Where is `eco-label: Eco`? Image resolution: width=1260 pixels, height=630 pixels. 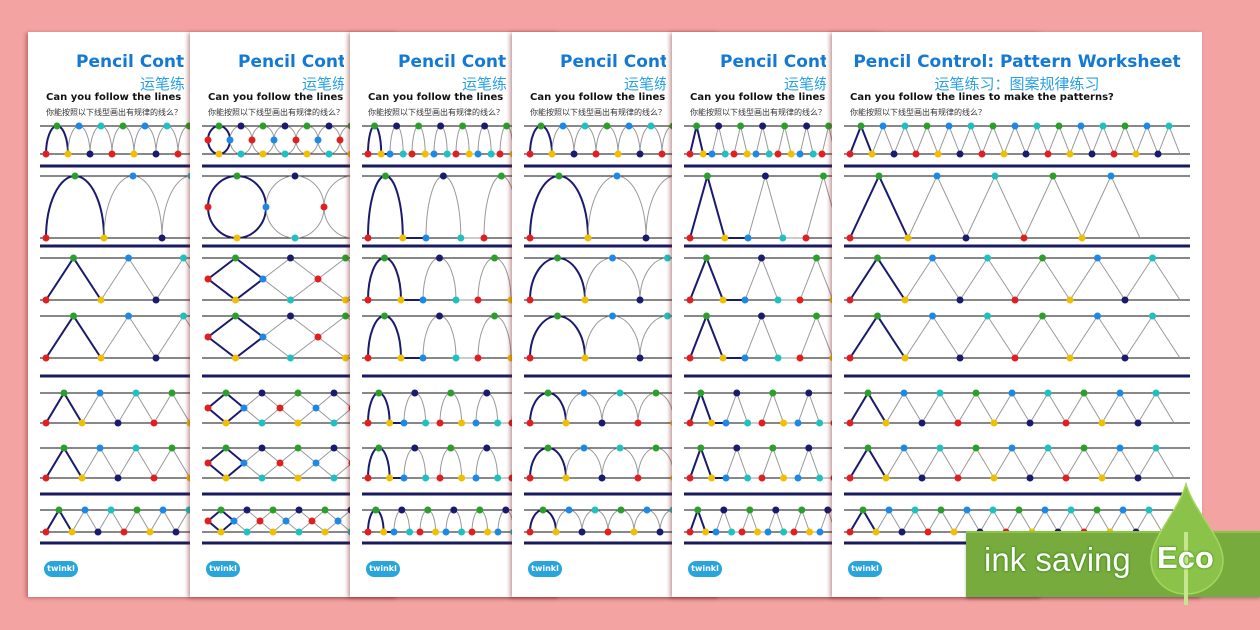
eco-label: Eco is located at coordinates (1185, 557).